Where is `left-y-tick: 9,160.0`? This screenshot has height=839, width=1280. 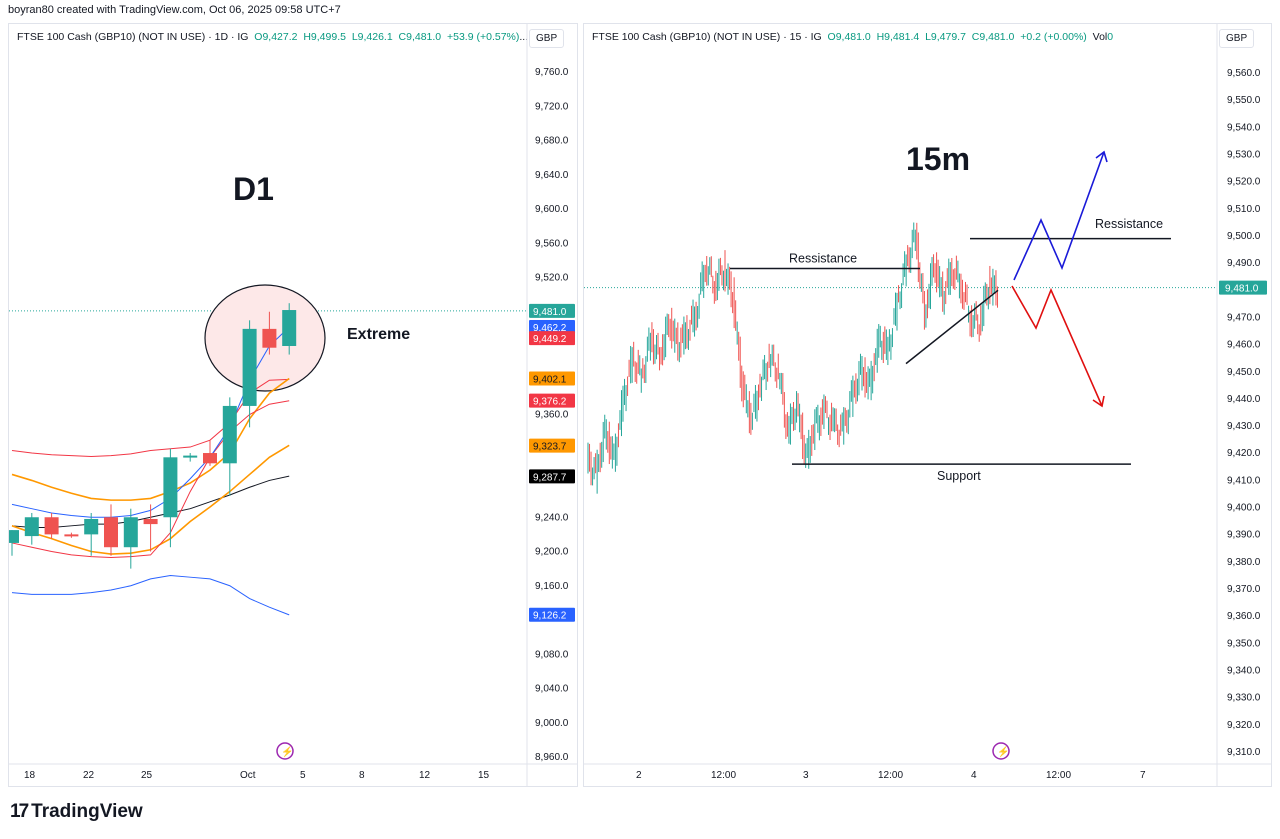
left-y-tick: 9,160.0 is located at coordinates (552, 586).